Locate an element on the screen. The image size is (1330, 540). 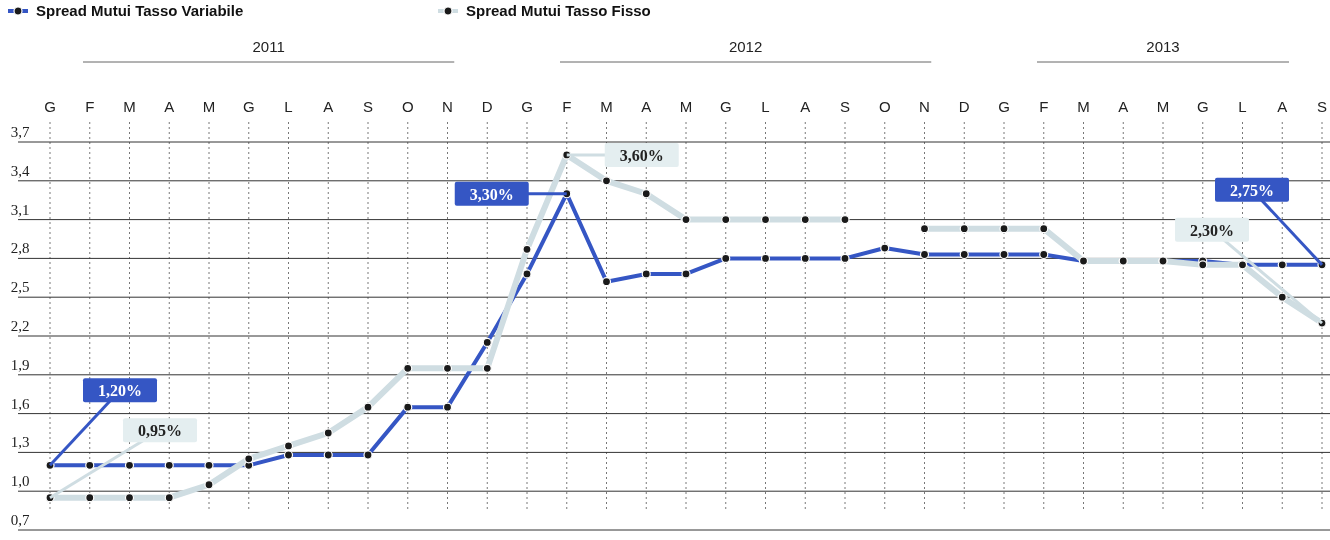
y-tick-label: 3,7 is located at coordinates (20, 132).